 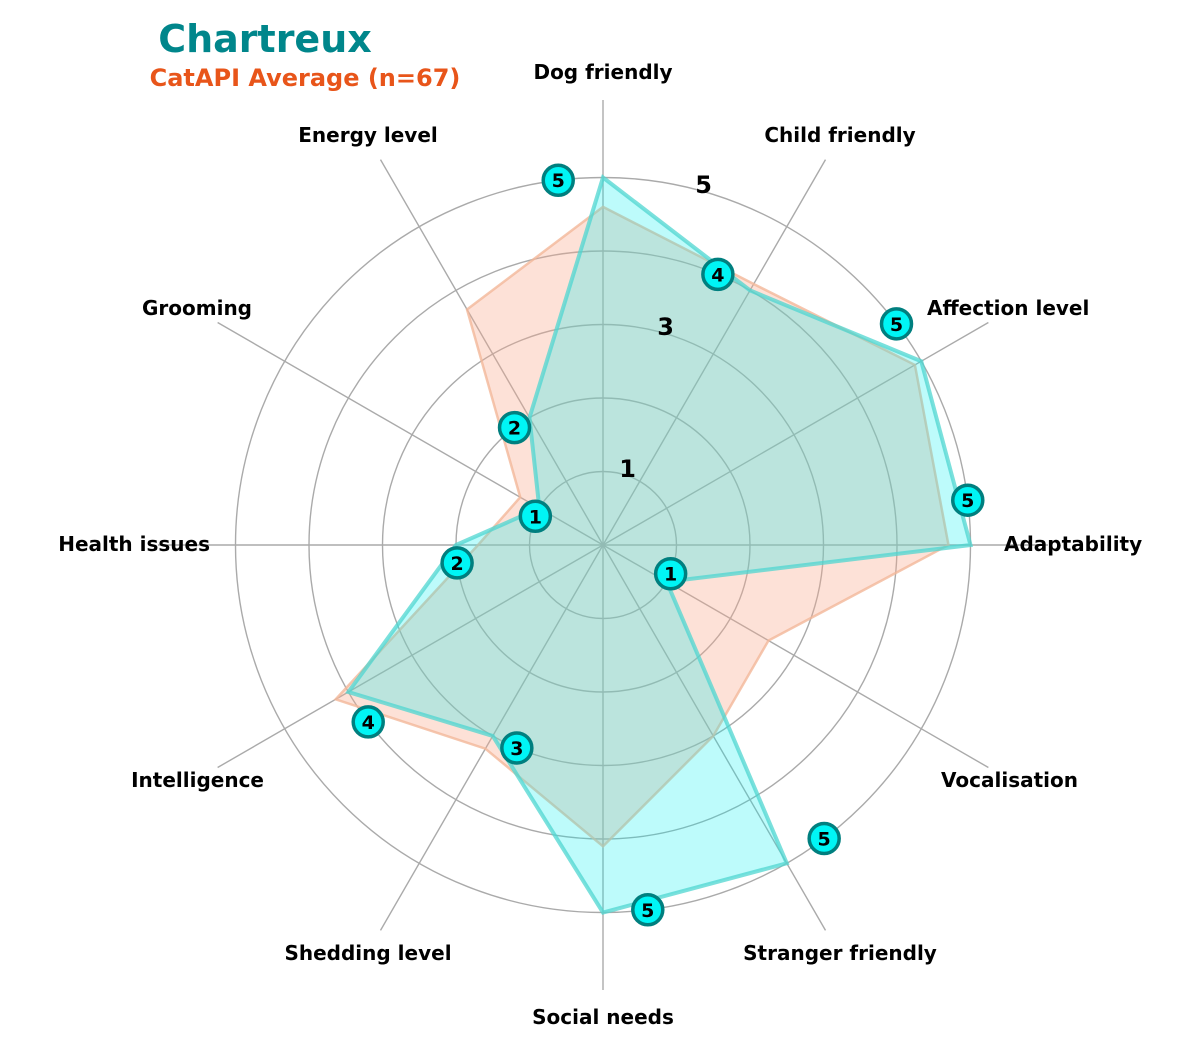 What do you see at coordinates (1009, 780) in the screenshot?
I see `axis-label-11: Vocalisation` at bounding box center [1009, 780].